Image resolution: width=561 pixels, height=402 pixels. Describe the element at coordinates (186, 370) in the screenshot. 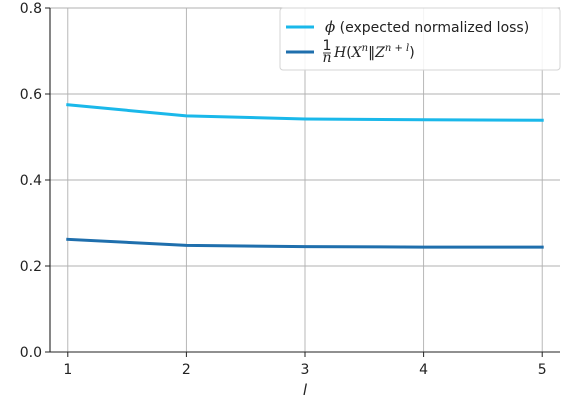

I see `x-tick-label: 2` at that location.